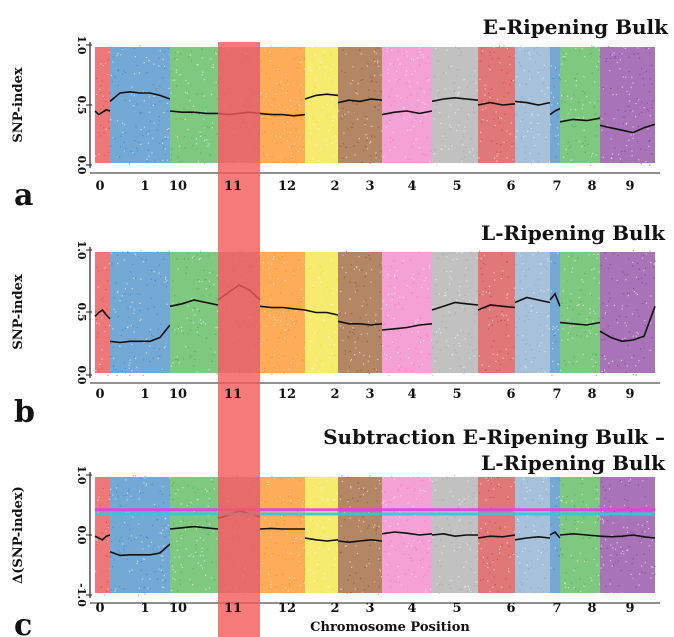 The image size is (674, 637). What do you see at coordinates (390, 627) in the screenshot?
I see `x-axis-label: Chromosome Position` at bounding box center [390, 627].